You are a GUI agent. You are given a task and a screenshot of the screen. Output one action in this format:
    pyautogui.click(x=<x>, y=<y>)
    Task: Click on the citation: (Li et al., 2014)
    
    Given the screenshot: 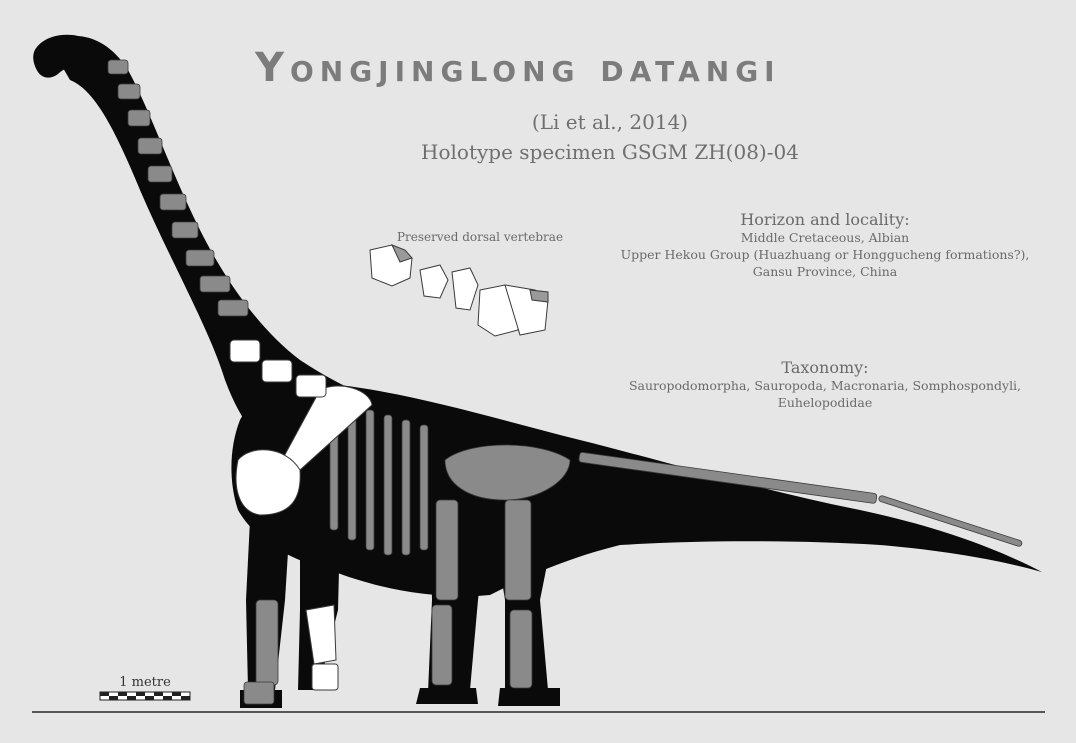 What is the action you would take?
    pyautogui.click(x=610, y=122)
    